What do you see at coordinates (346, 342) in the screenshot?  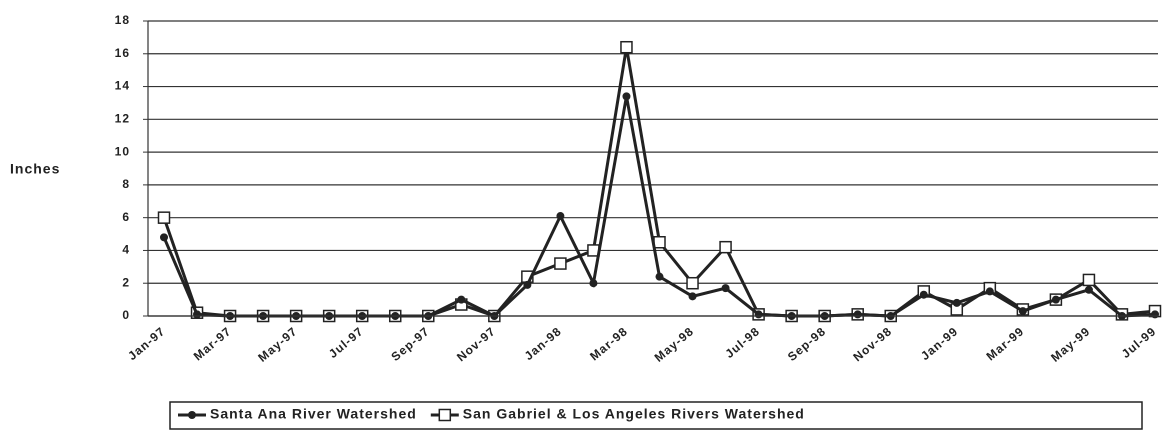 I see `x-tick-label: Jul-97` at bounding box center [346, 342].